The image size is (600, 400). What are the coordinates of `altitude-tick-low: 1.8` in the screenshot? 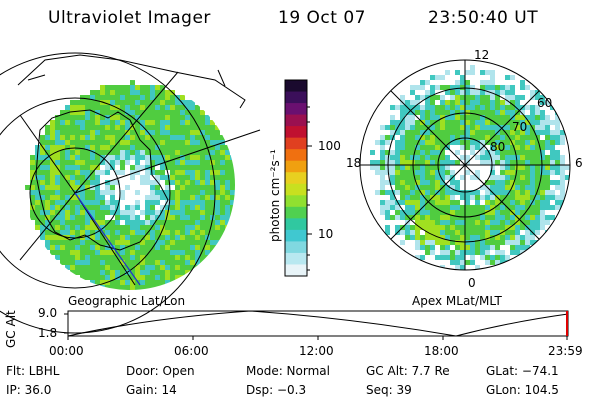 It's located at (48, 333).